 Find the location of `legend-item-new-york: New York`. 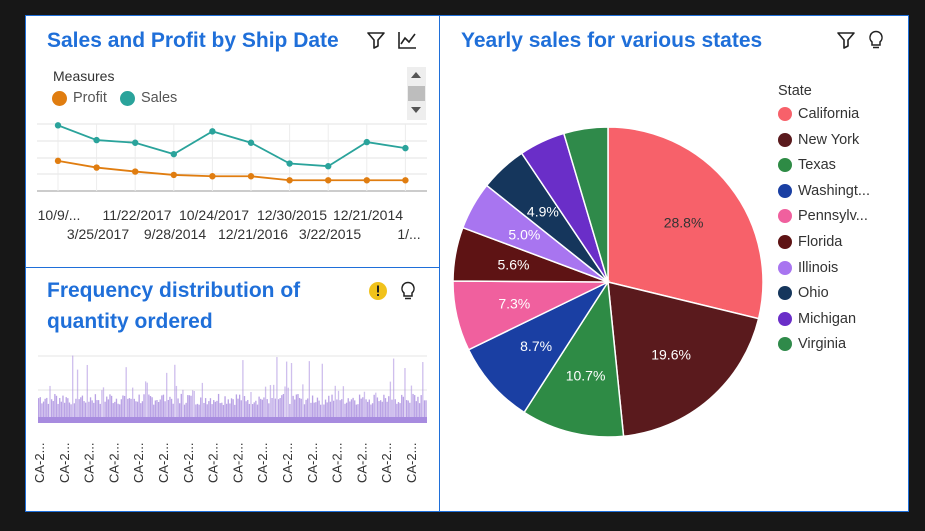

legend-item-new-york: New York is located at coordinates (818, 140).